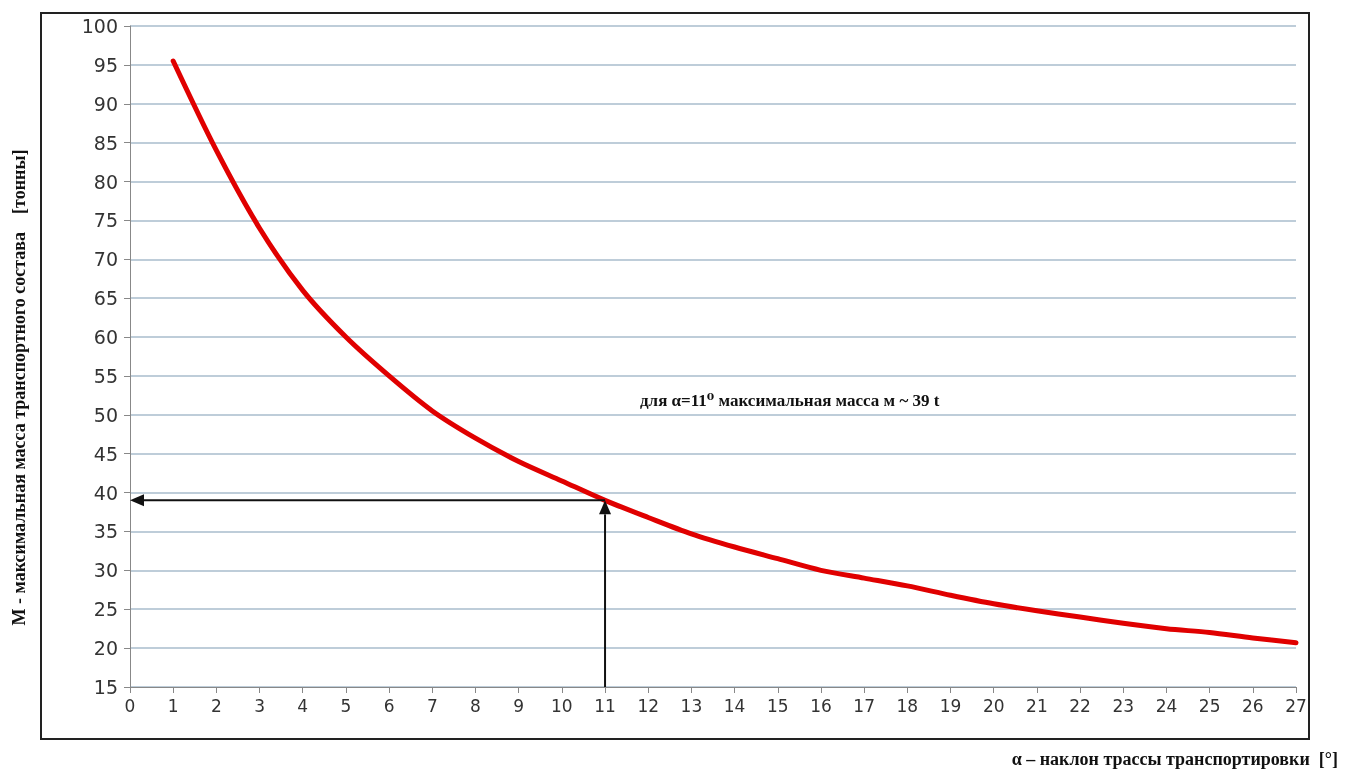 The image size is (1348, 775). I want to click on x-tick-label: 4, so click(303, 705).